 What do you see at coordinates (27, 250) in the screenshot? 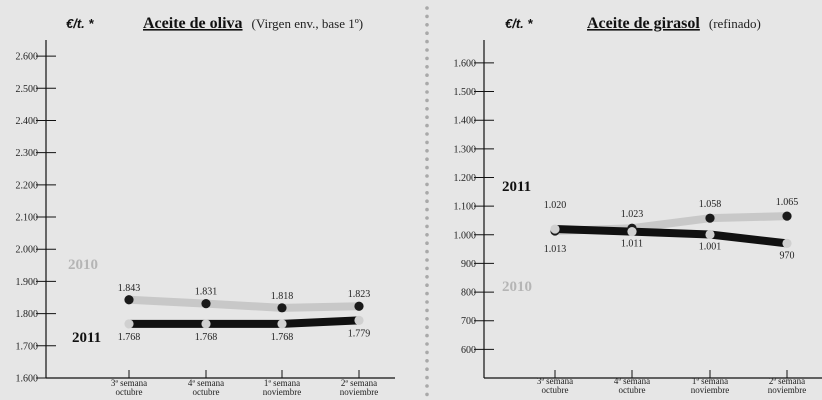
I see `y-tick-label: 2.000` at bounding box center [27, 250].